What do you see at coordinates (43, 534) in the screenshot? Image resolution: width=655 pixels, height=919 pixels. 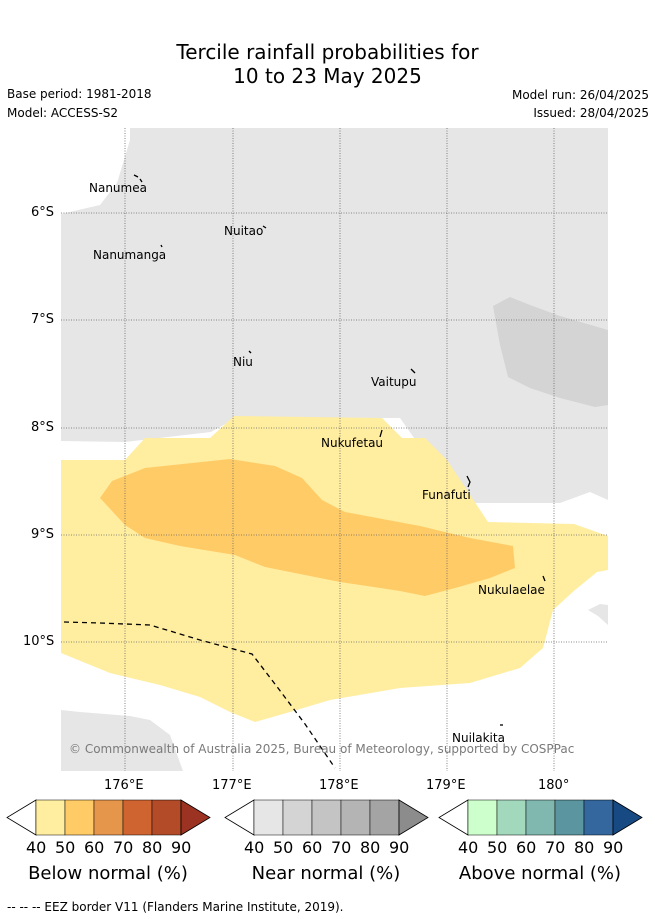 I see `lat-tick: 9°S` at bounding box center [43, 534].